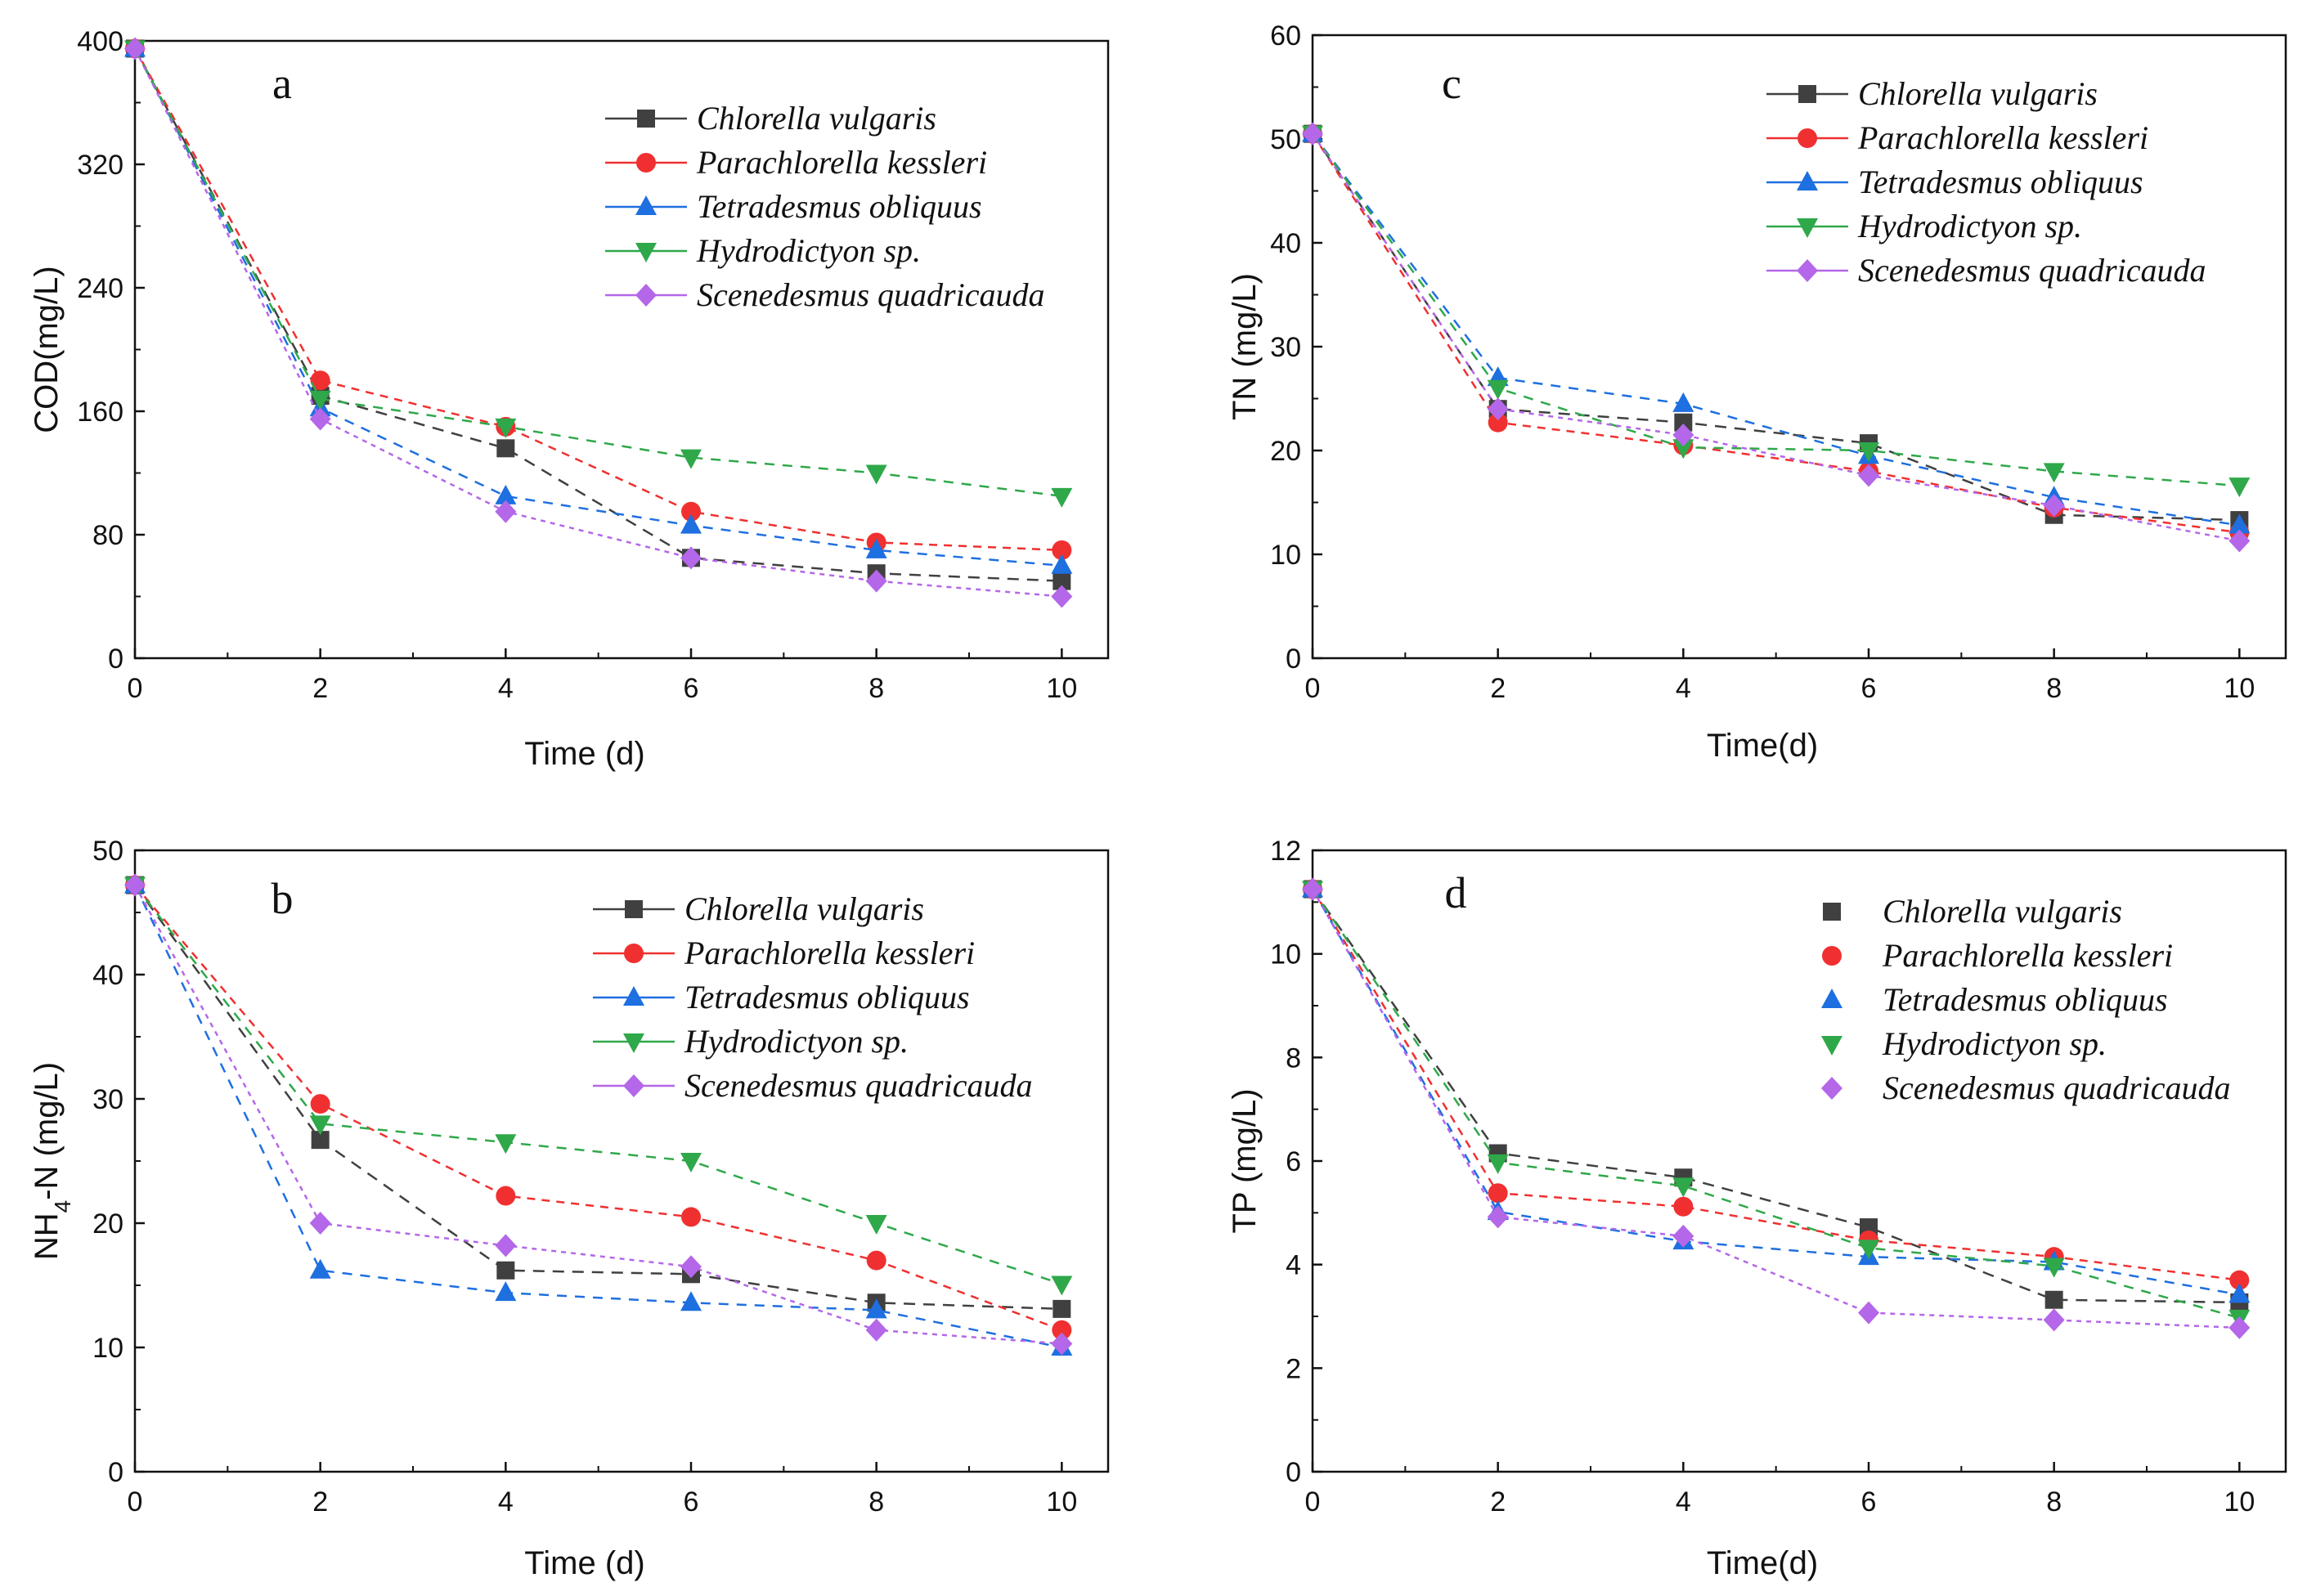 The width and height of the screenshot is (2307, 1596). What do you see at coordinates (1762, 1563) in the screenshot?
I see `x-axis-label: Time(d)` at bounding box center [1762, 1563].